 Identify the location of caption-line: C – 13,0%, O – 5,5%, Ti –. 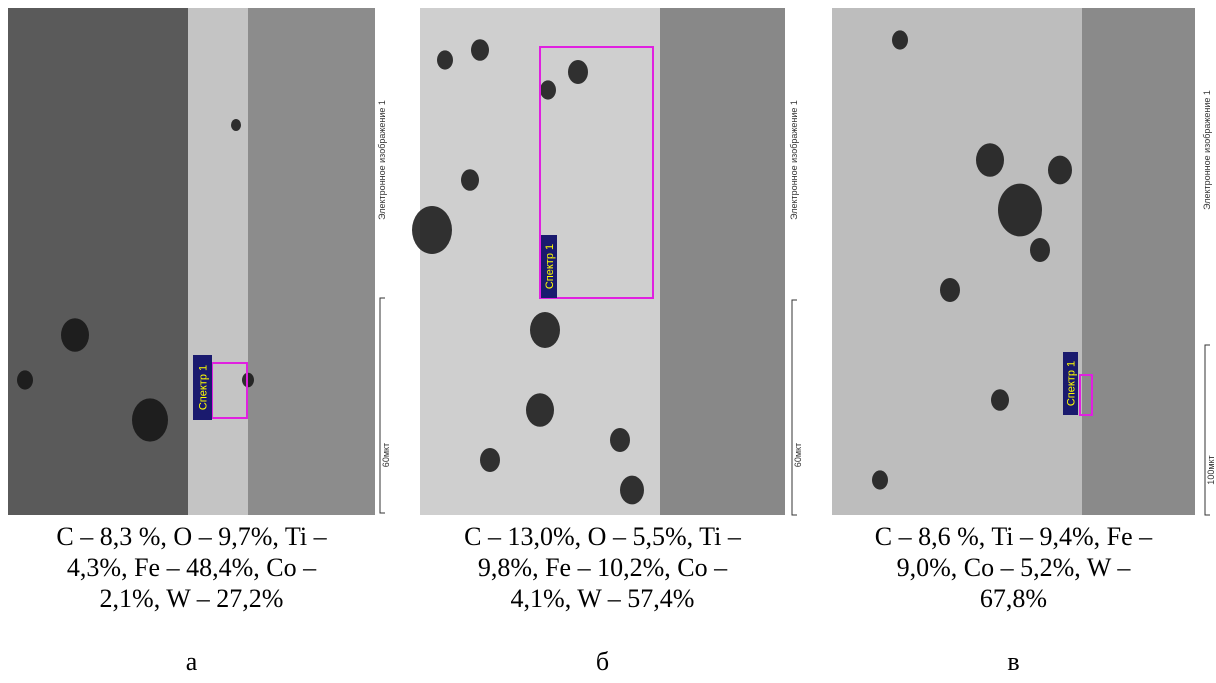
(603, 536).